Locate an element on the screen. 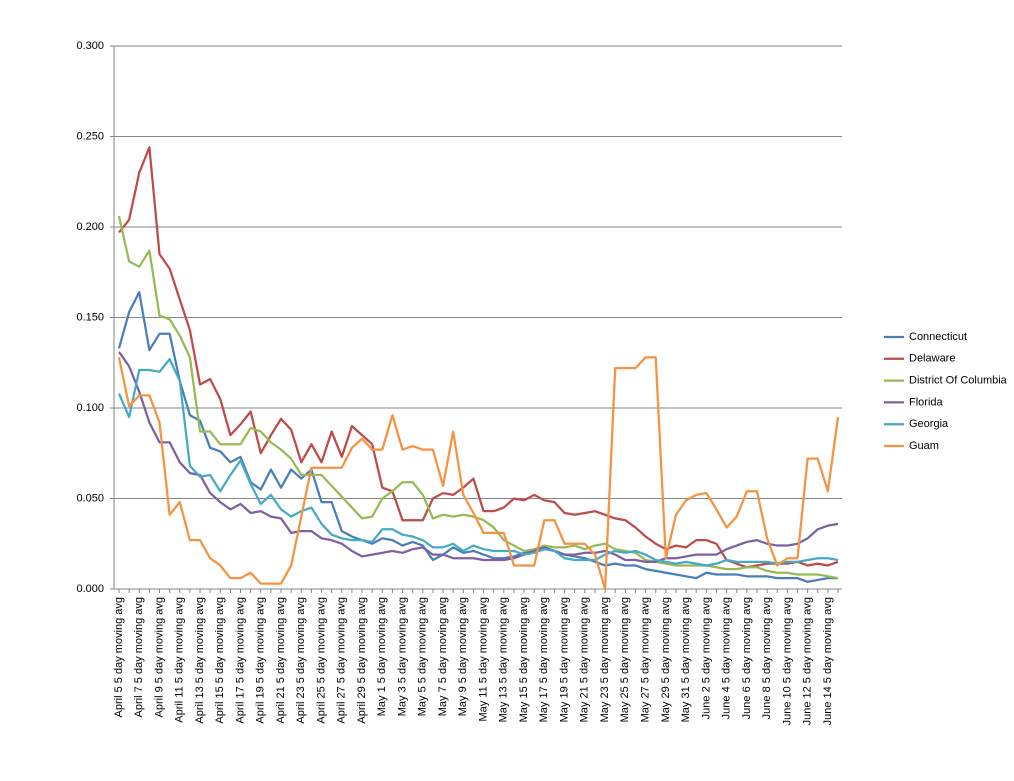 This screenshot has height=781, width=1014. x-tick-label: April 27 5 day moving avg is located at coordinates (342, 660).